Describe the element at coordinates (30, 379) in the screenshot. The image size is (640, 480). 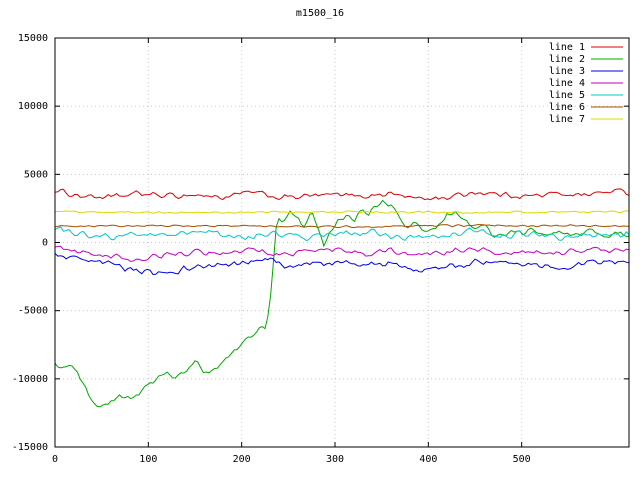
I see `y-tick-label: -10000` at that location.